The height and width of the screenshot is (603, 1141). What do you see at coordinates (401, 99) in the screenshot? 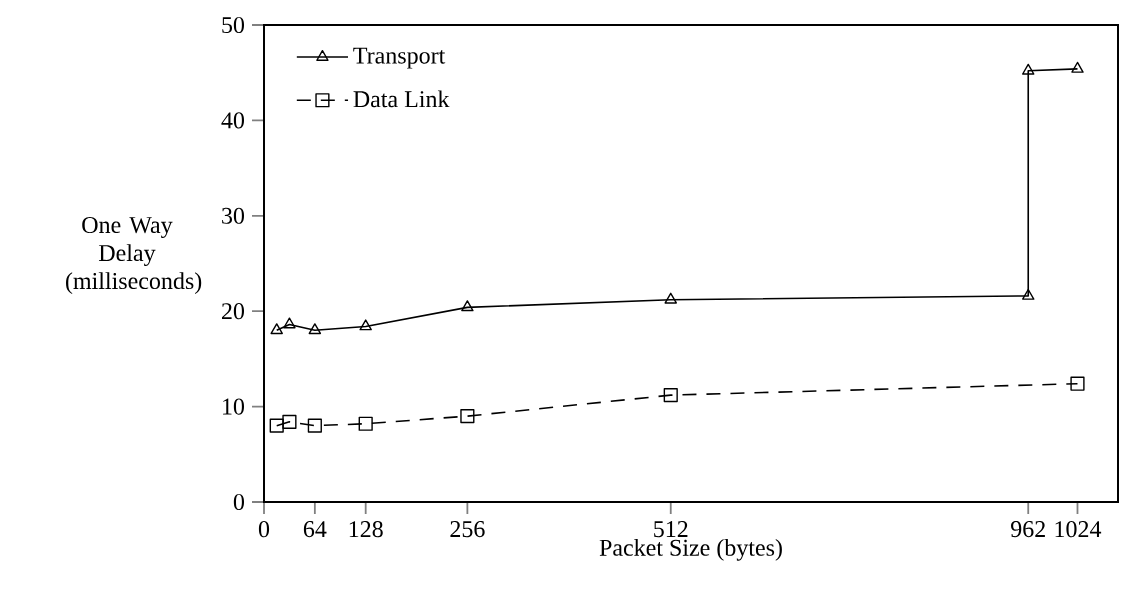
I see `legend-label: Data Link` at bounding box center [401, 99].